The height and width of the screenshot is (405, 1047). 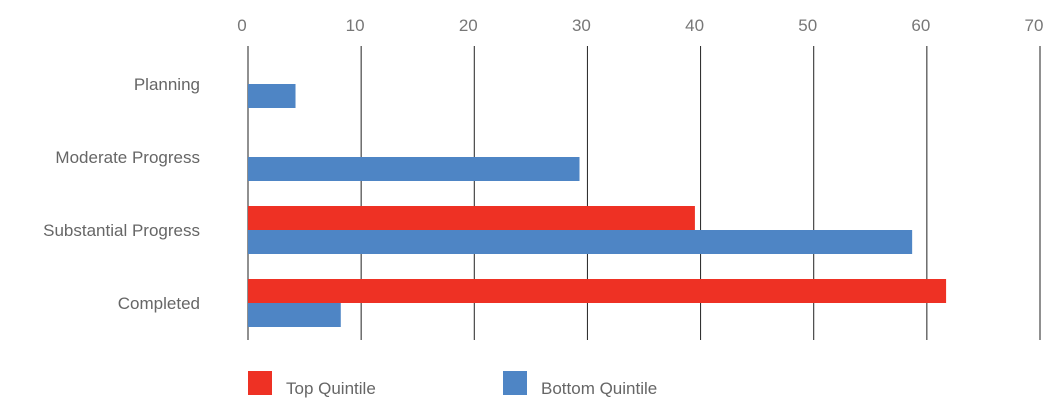 What do you see at coordinates (121, 230) in the screenshot?
I see `category-label: Substantial Progress` at bounding box center [121, 230].